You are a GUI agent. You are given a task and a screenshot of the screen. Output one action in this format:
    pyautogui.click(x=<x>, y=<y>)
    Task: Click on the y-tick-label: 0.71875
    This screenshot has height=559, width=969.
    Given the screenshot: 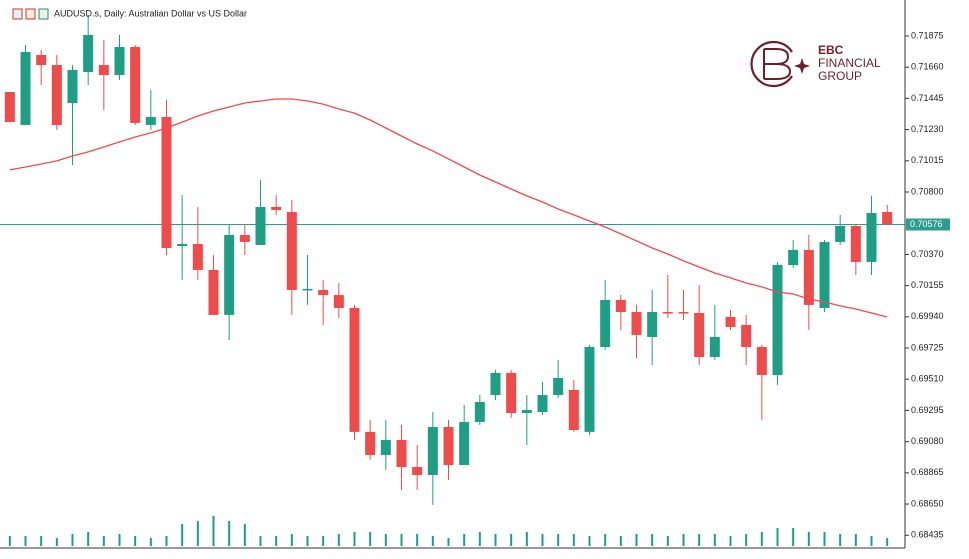 What is the action you would take?
    pyautogui.click(x=927, y=35)
    